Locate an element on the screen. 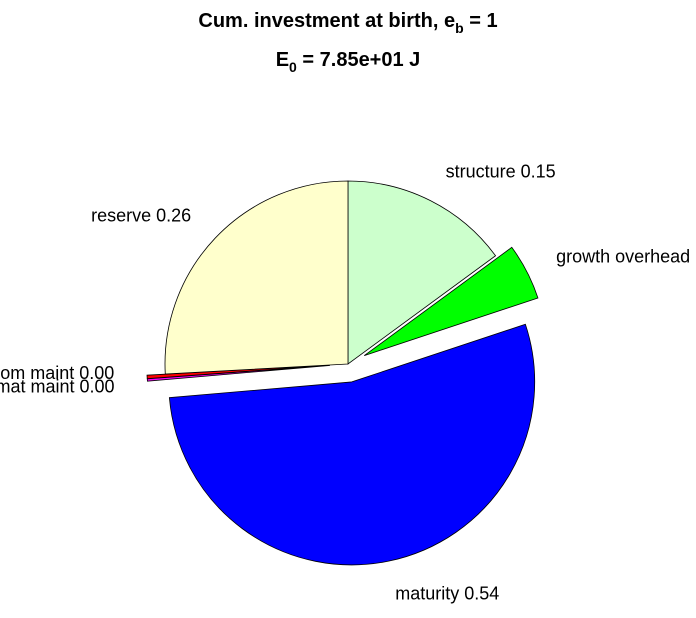 The height and width of the screenshot is (618, 696). chart-title-line-2: E0 = 7.85e+01 J is located at coordinates (348, 62).